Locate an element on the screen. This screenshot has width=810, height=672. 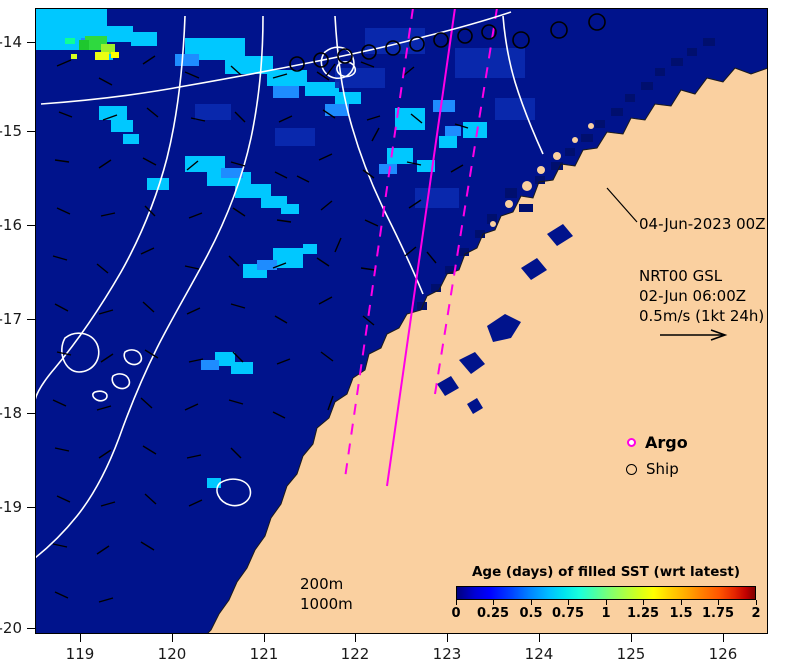
x-tick-label-3: 122 is located at coordinates (355, 654).